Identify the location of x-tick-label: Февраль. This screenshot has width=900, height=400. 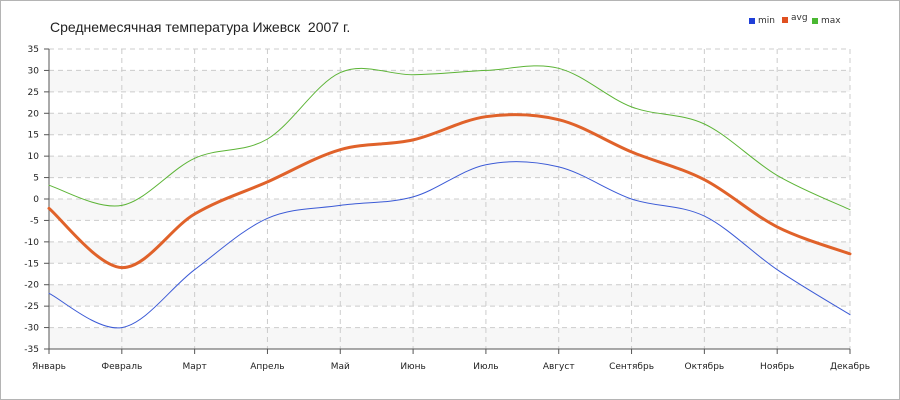
(121, 367).